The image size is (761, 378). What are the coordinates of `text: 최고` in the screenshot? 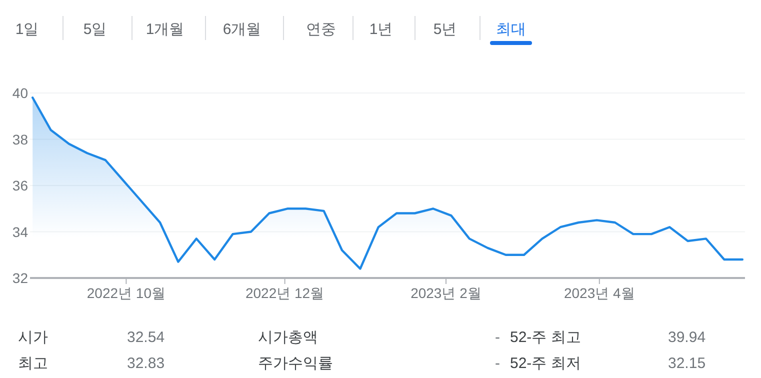 It's located at (33, 363).